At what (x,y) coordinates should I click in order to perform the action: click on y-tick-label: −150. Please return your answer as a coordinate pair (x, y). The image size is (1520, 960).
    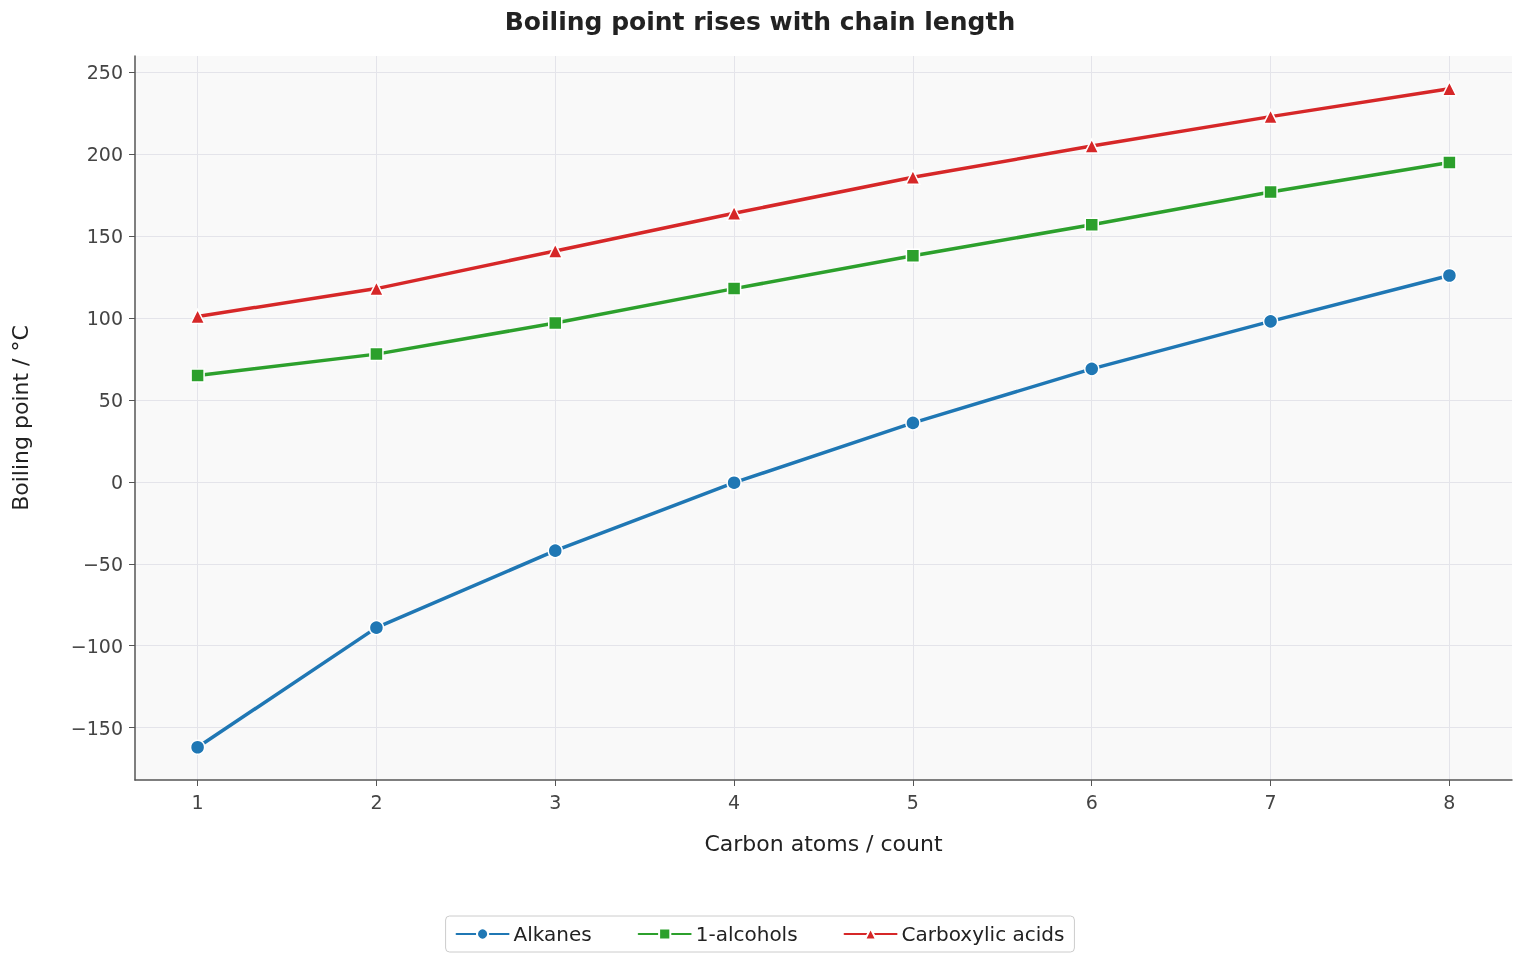
    Looking at the image, I should click on (96, 727).